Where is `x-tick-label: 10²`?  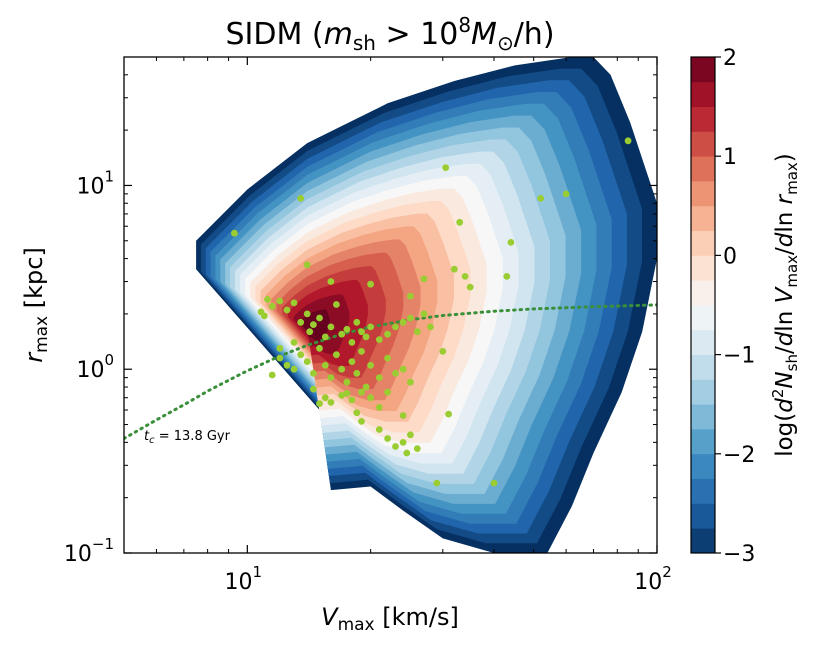 x-tick-label: 10² is located at coordinates (653, 579).